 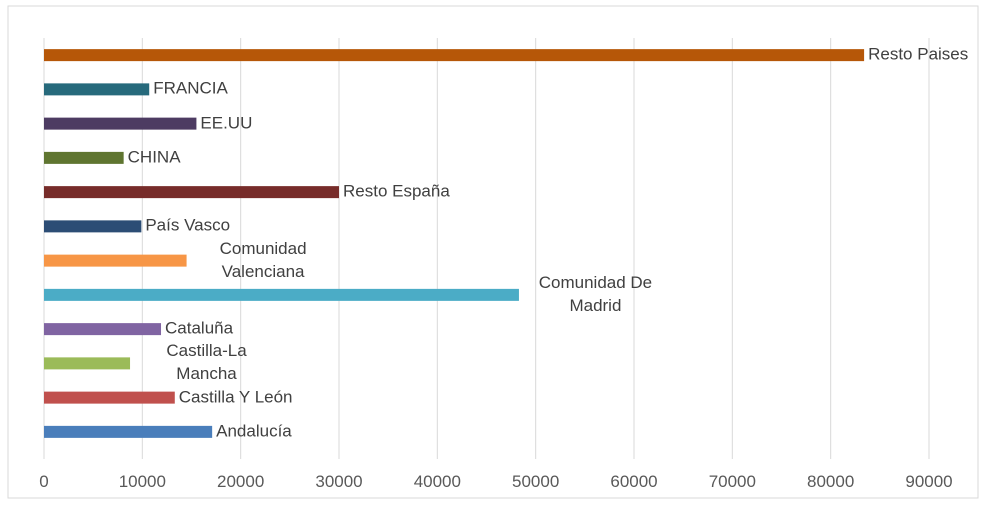 What do you see at coordinates (188, 225) in the screenshot?
I see `category-label: País Vasco` at bounding box center [188, 225].